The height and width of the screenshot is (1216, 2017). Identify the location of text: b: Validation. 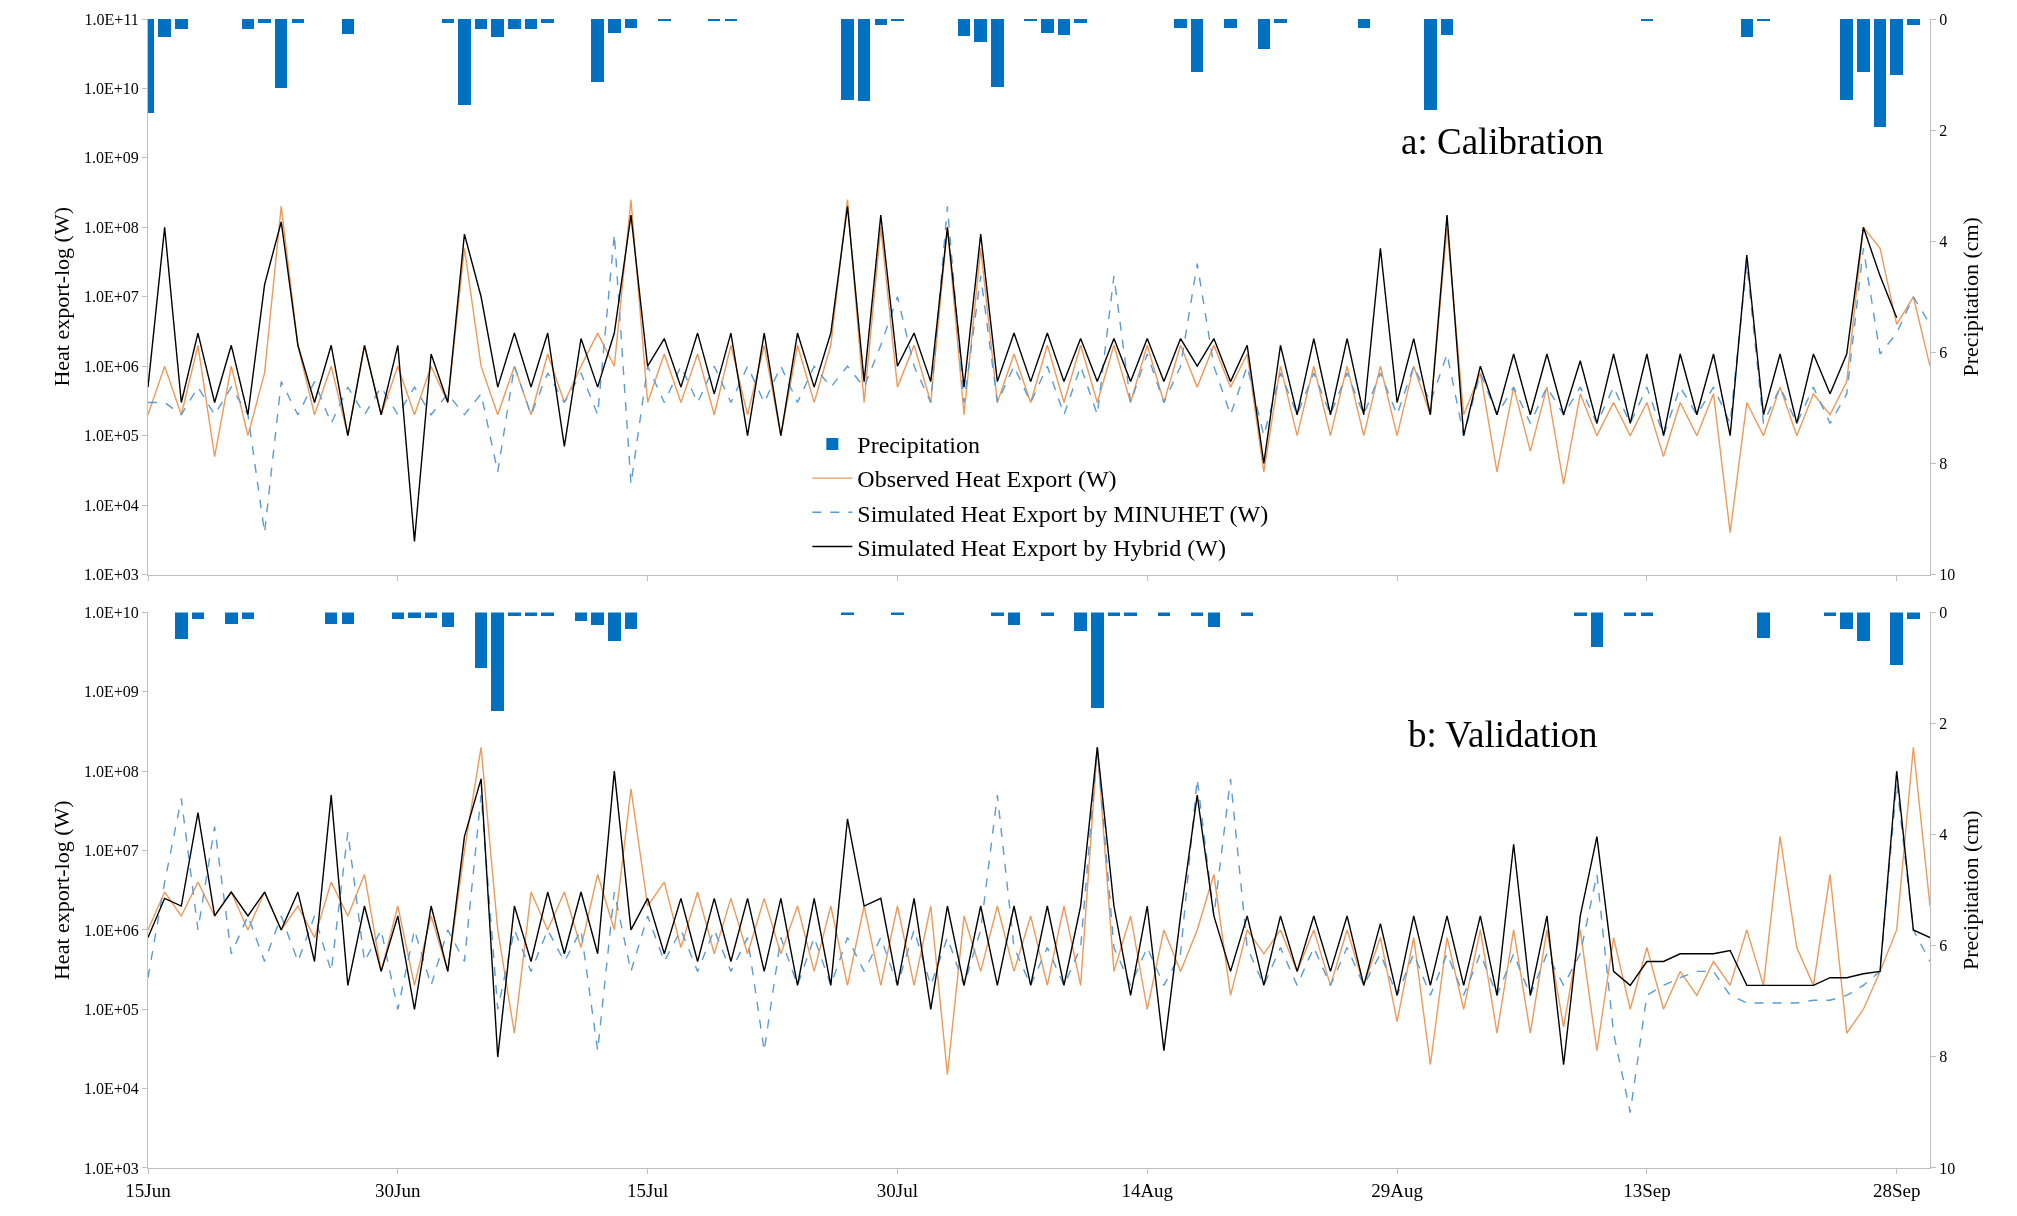
(1503, 734).